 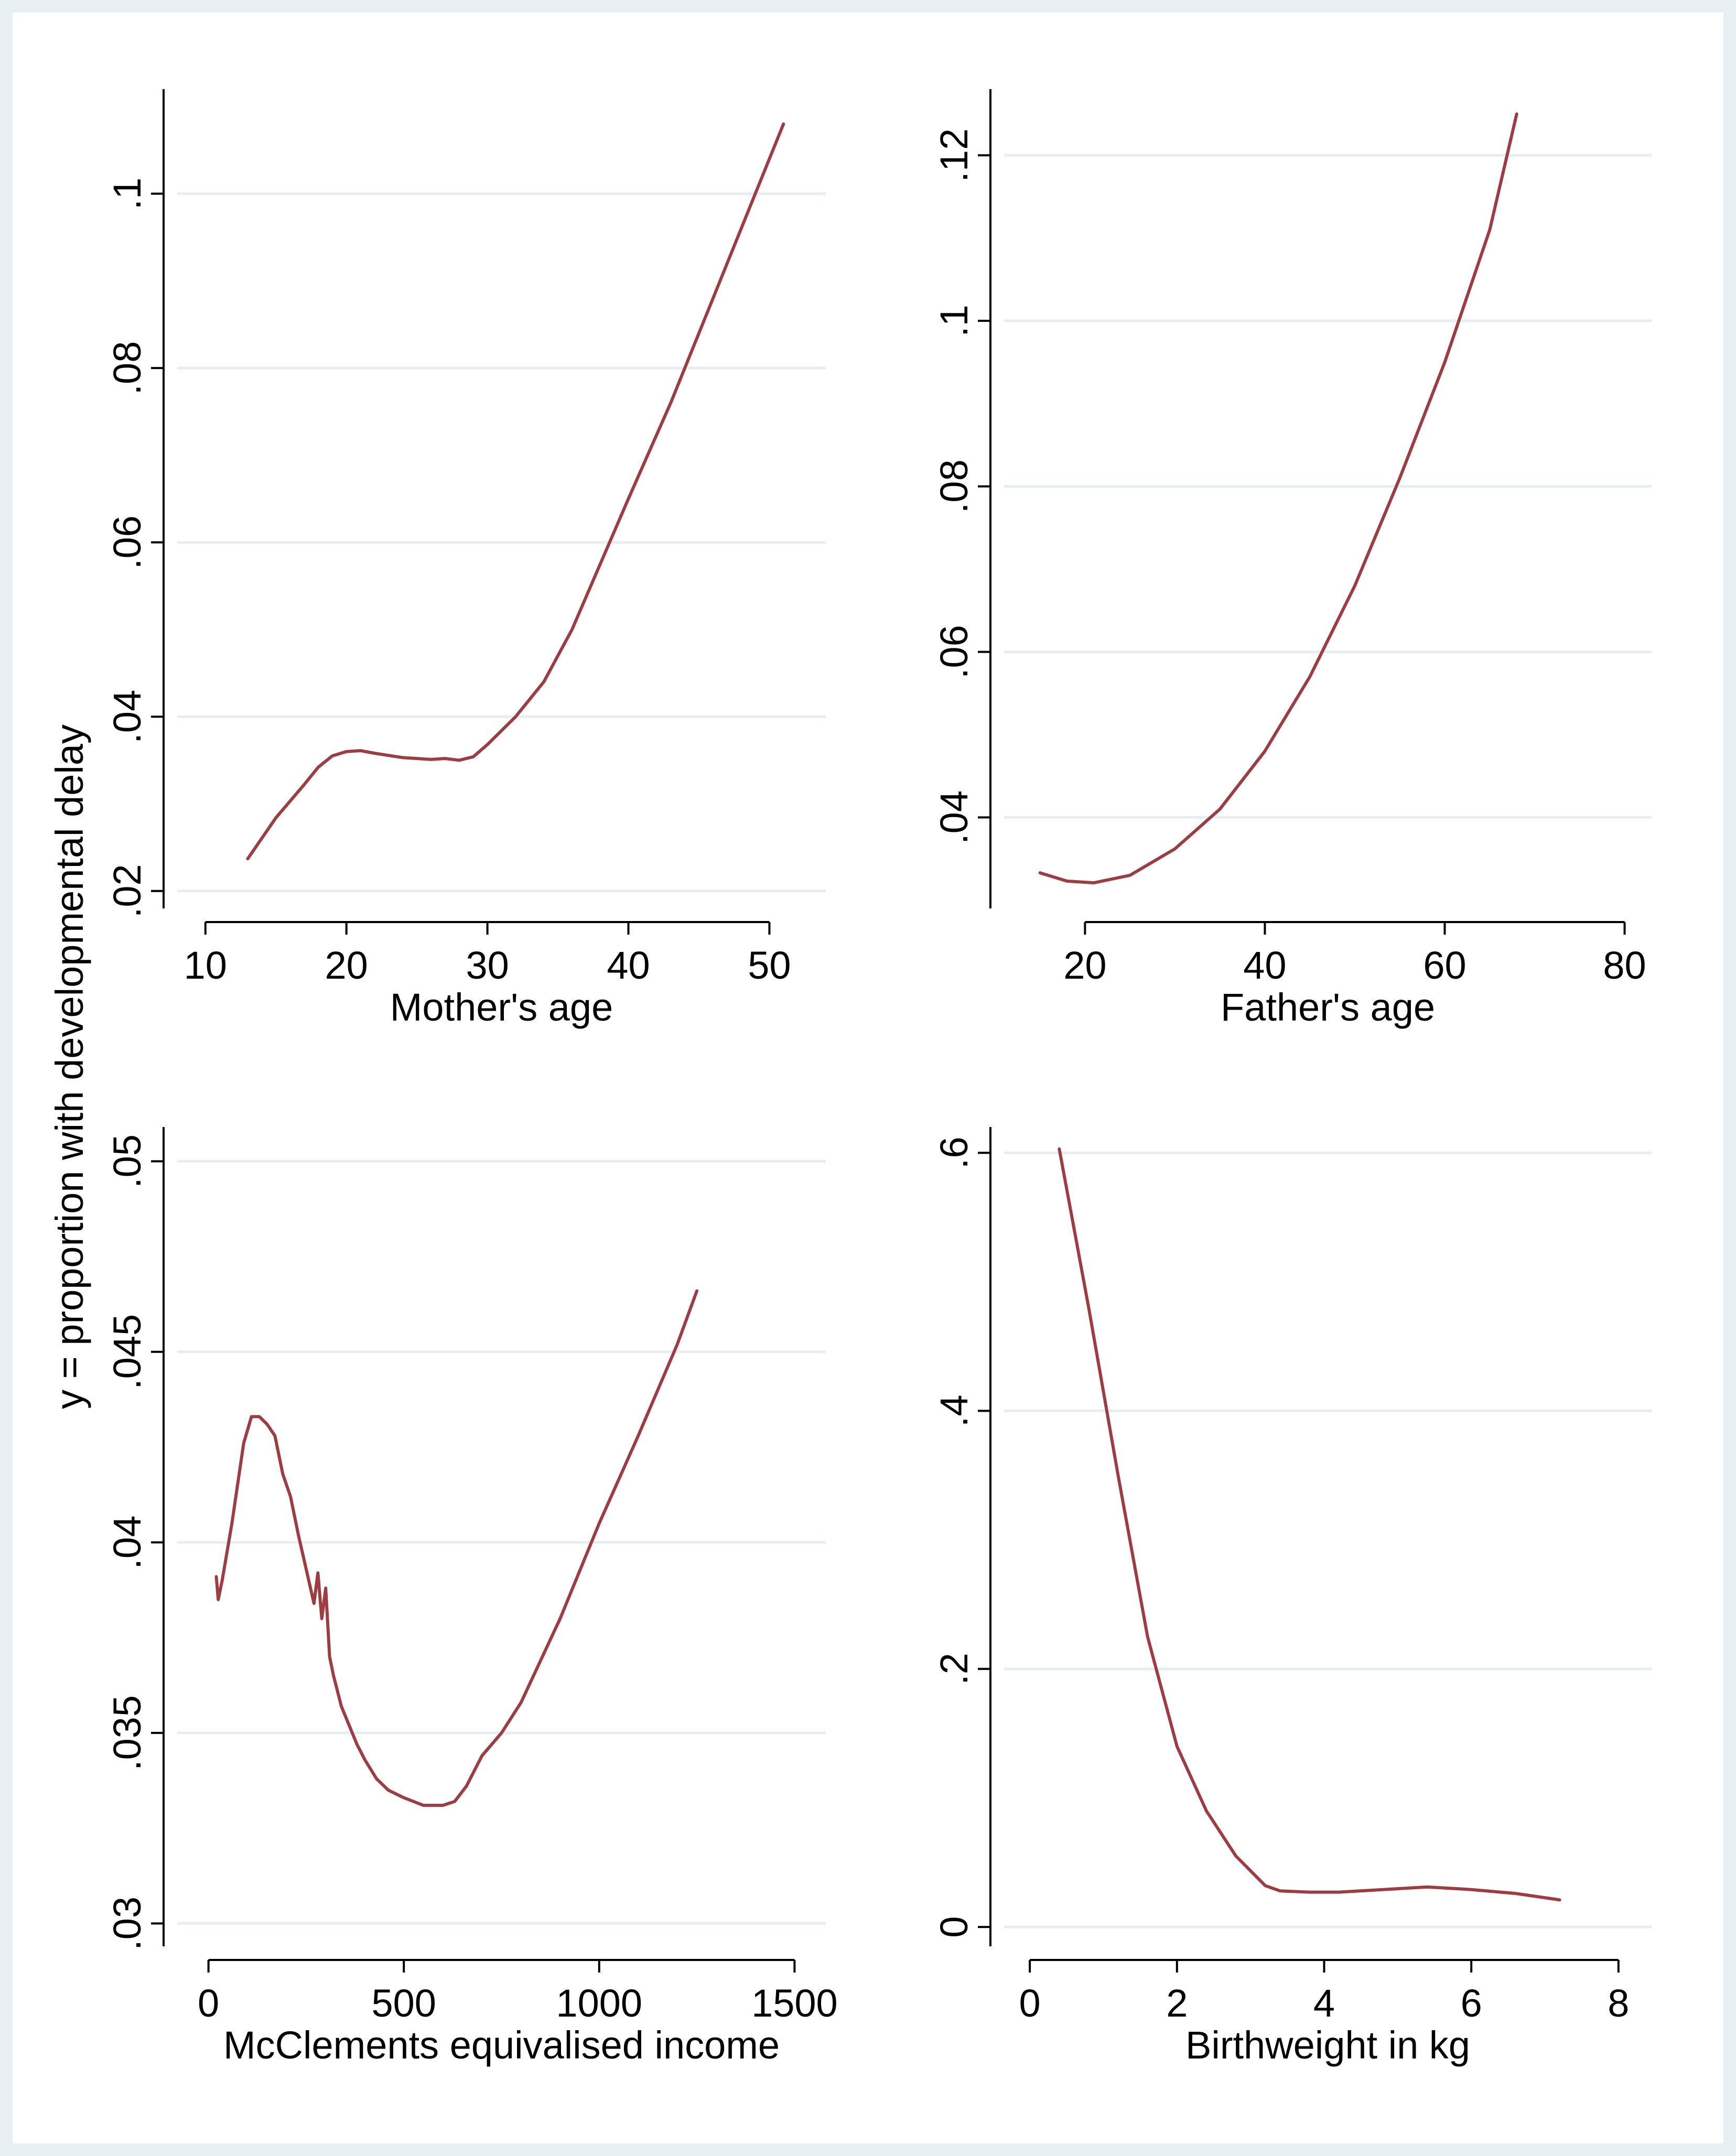 What do you see at coordinates (346, 965) in the screenshot?
I see `x-tick-label-top-left-1: 20` at bounding box center [346, 965].